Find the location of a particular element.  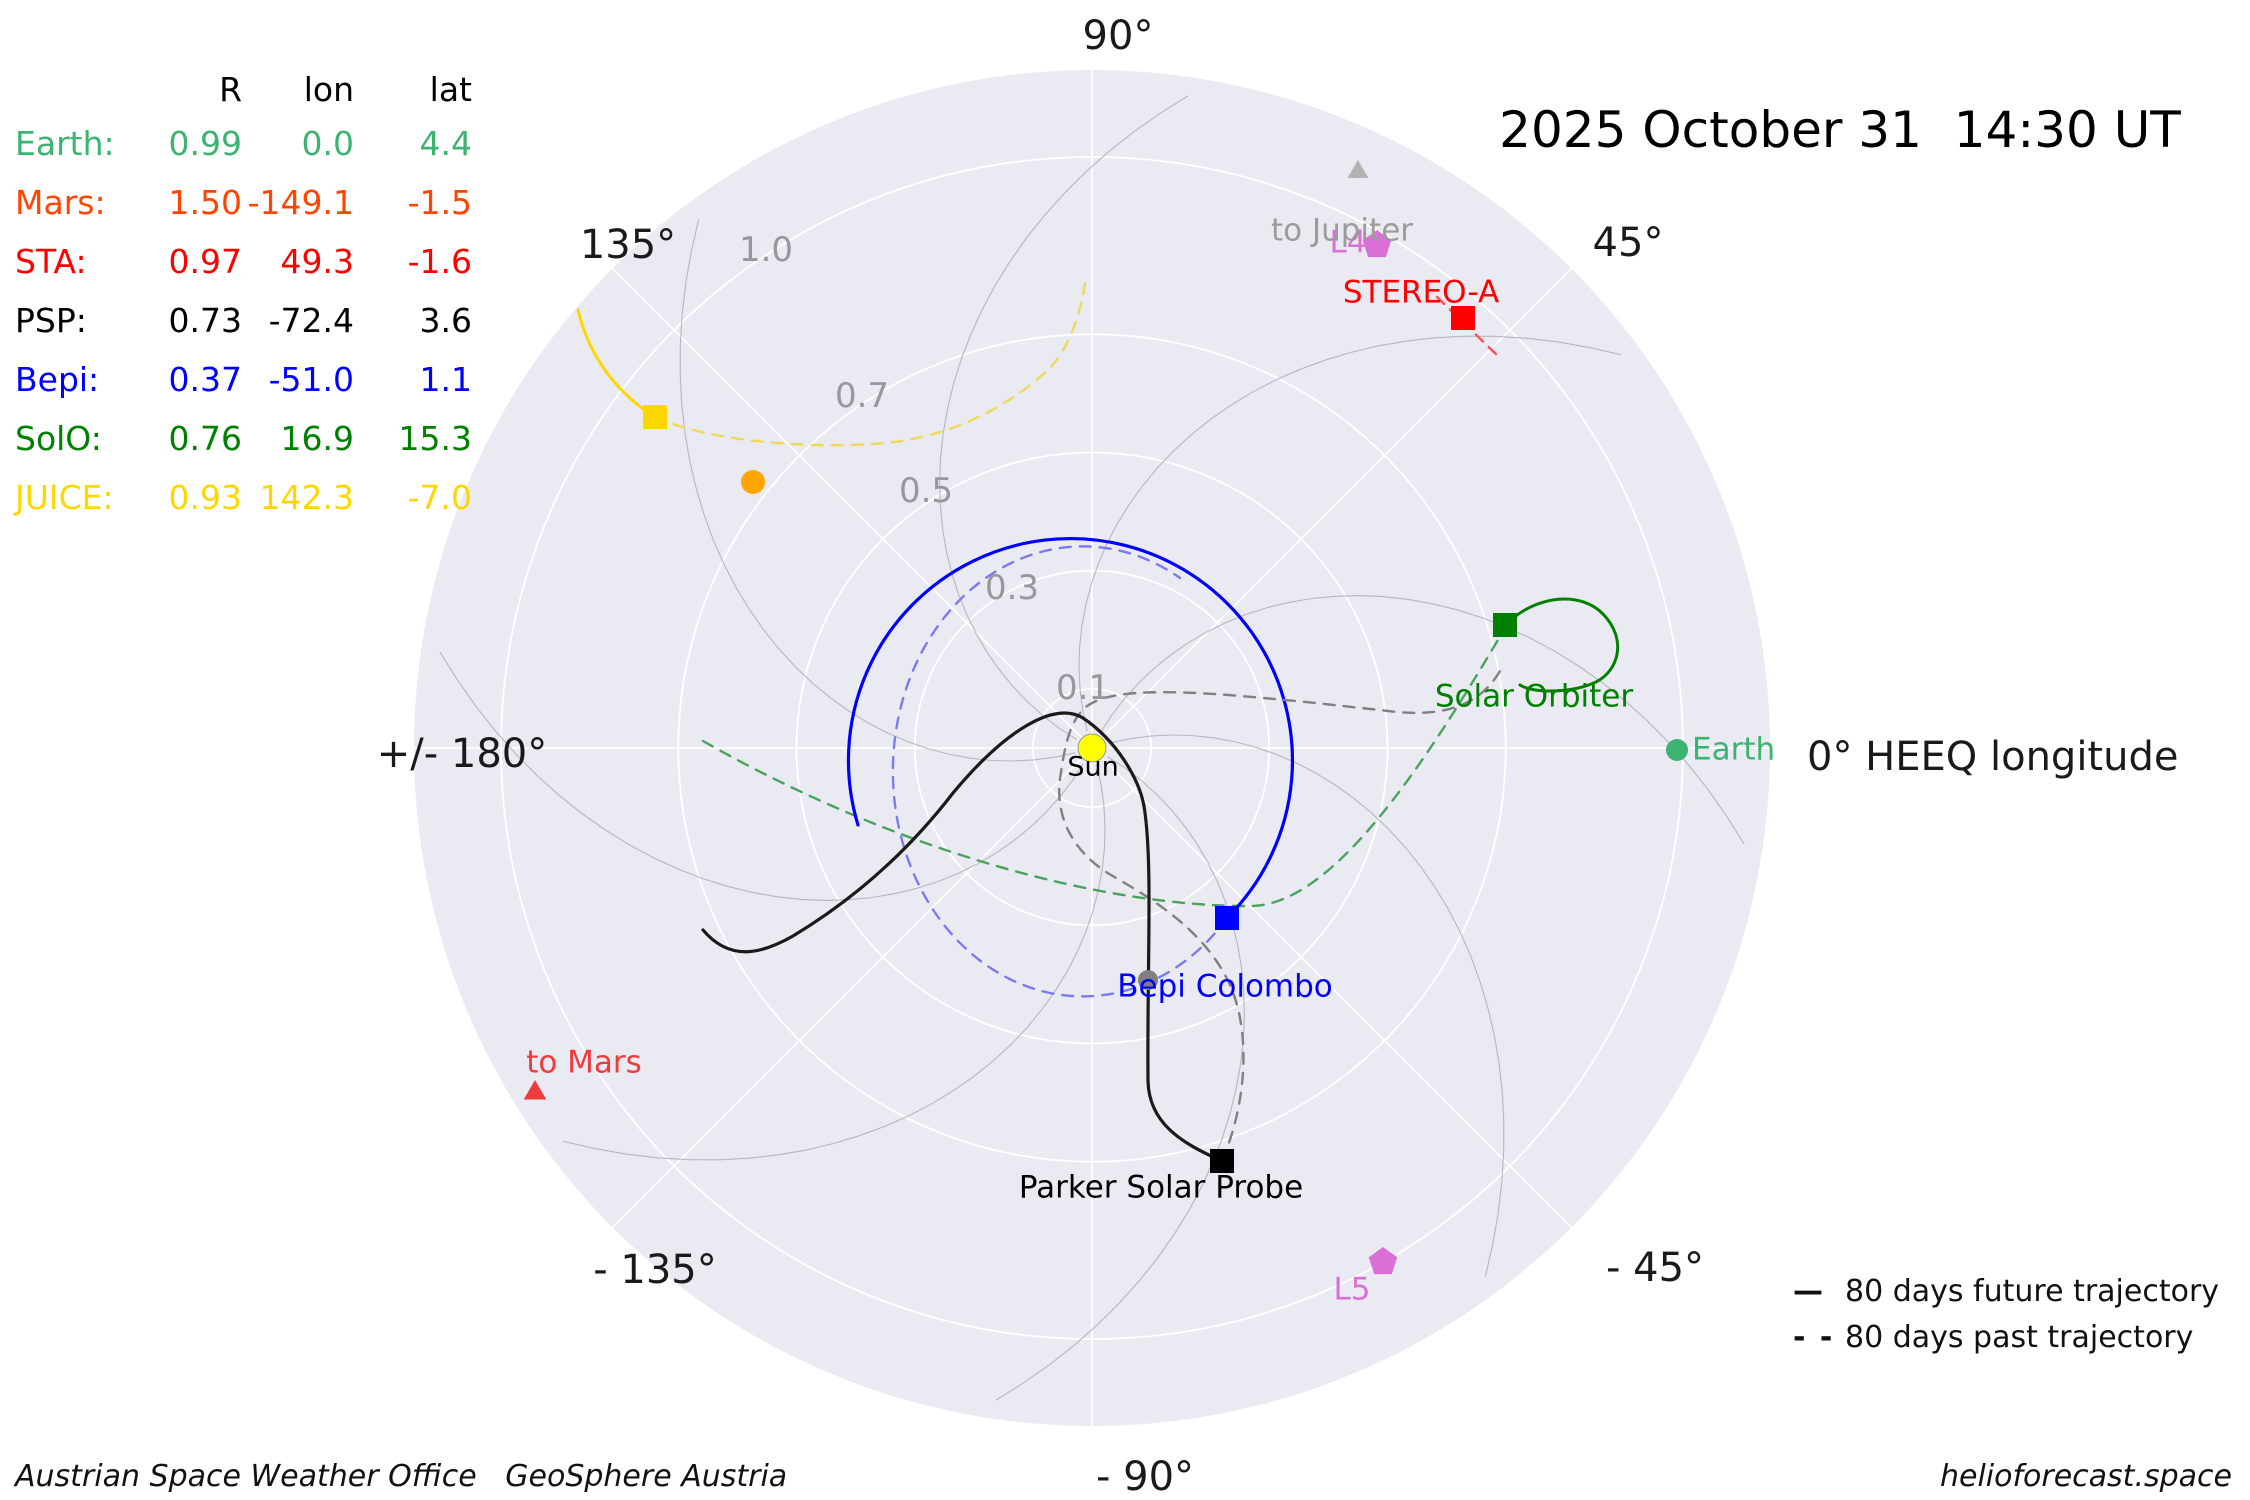

dashed-line-icon: - - is located at coordinates (1814, 1337).